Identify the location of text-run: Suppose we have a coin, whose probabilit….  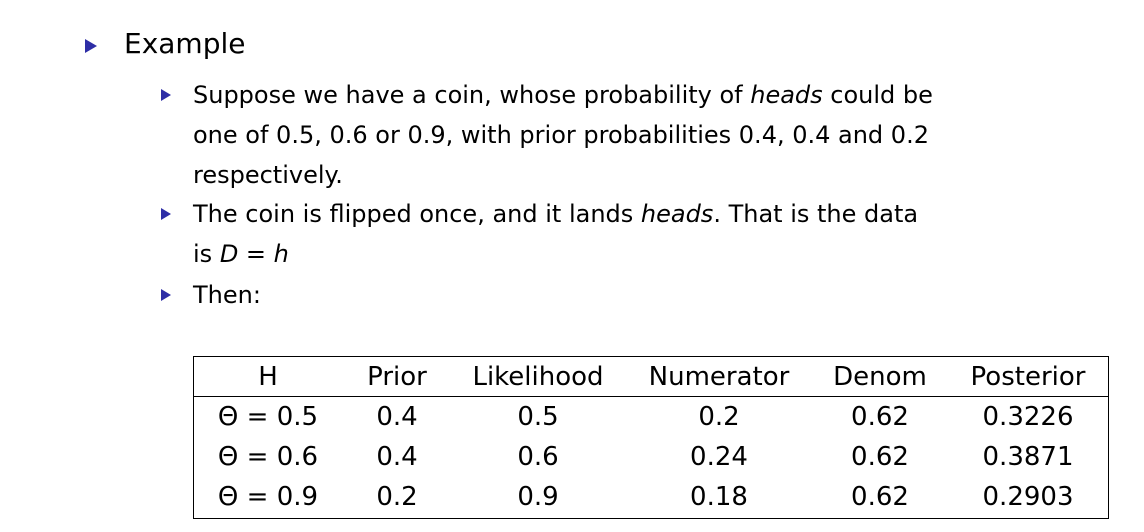
(472, 95).